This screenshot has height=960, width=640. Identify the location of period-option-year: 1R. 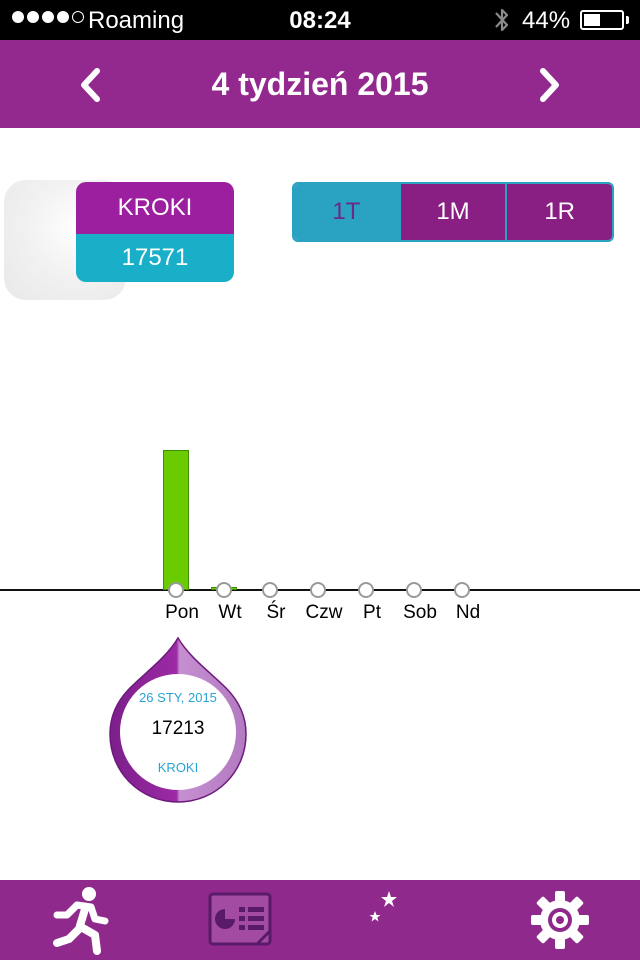
(558, 212).